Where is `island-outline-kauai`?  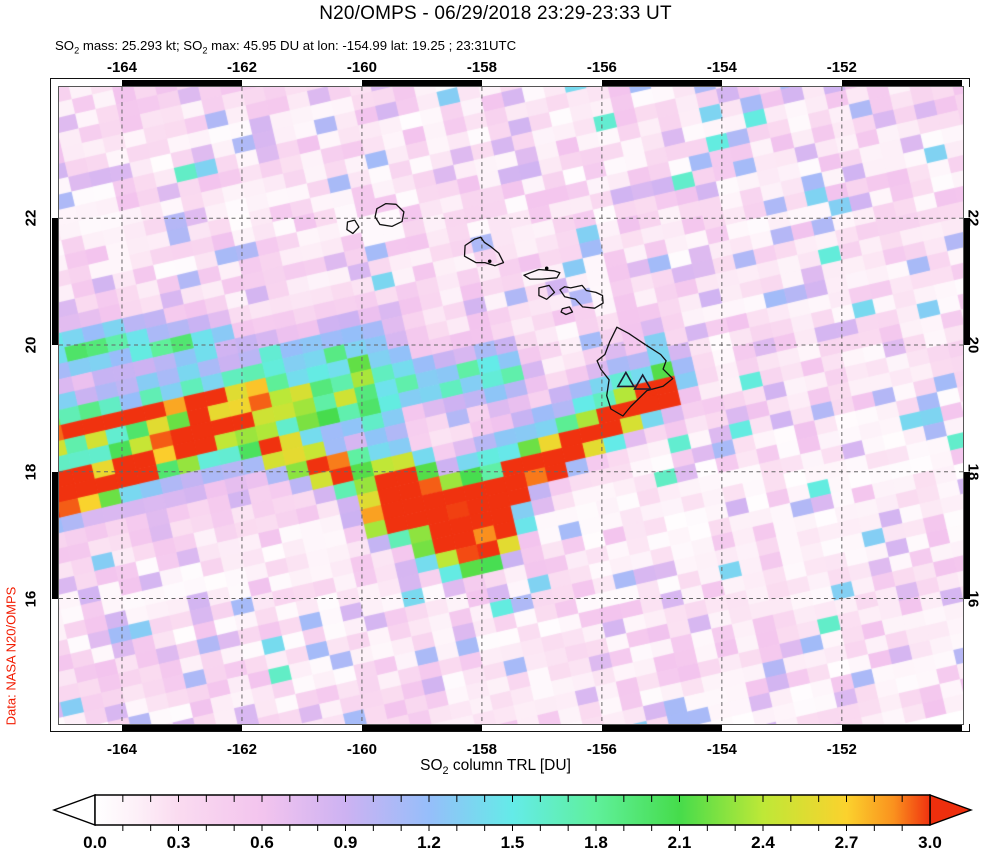 island-outline-kauai is located at coordinates (389, 215).